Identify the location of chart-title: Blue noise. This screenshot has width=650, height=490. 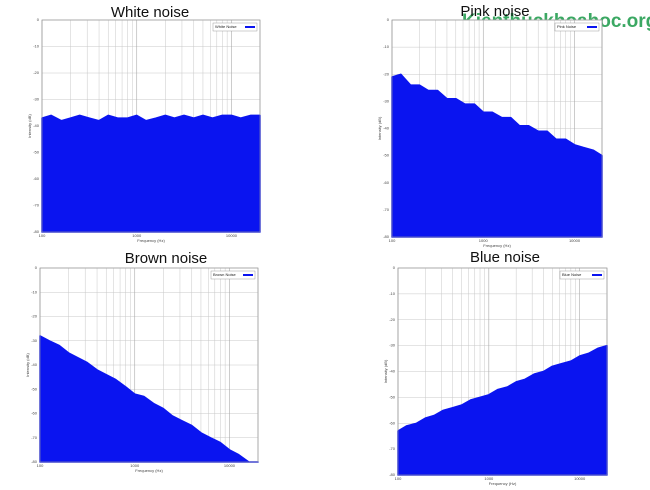
(505, 257).